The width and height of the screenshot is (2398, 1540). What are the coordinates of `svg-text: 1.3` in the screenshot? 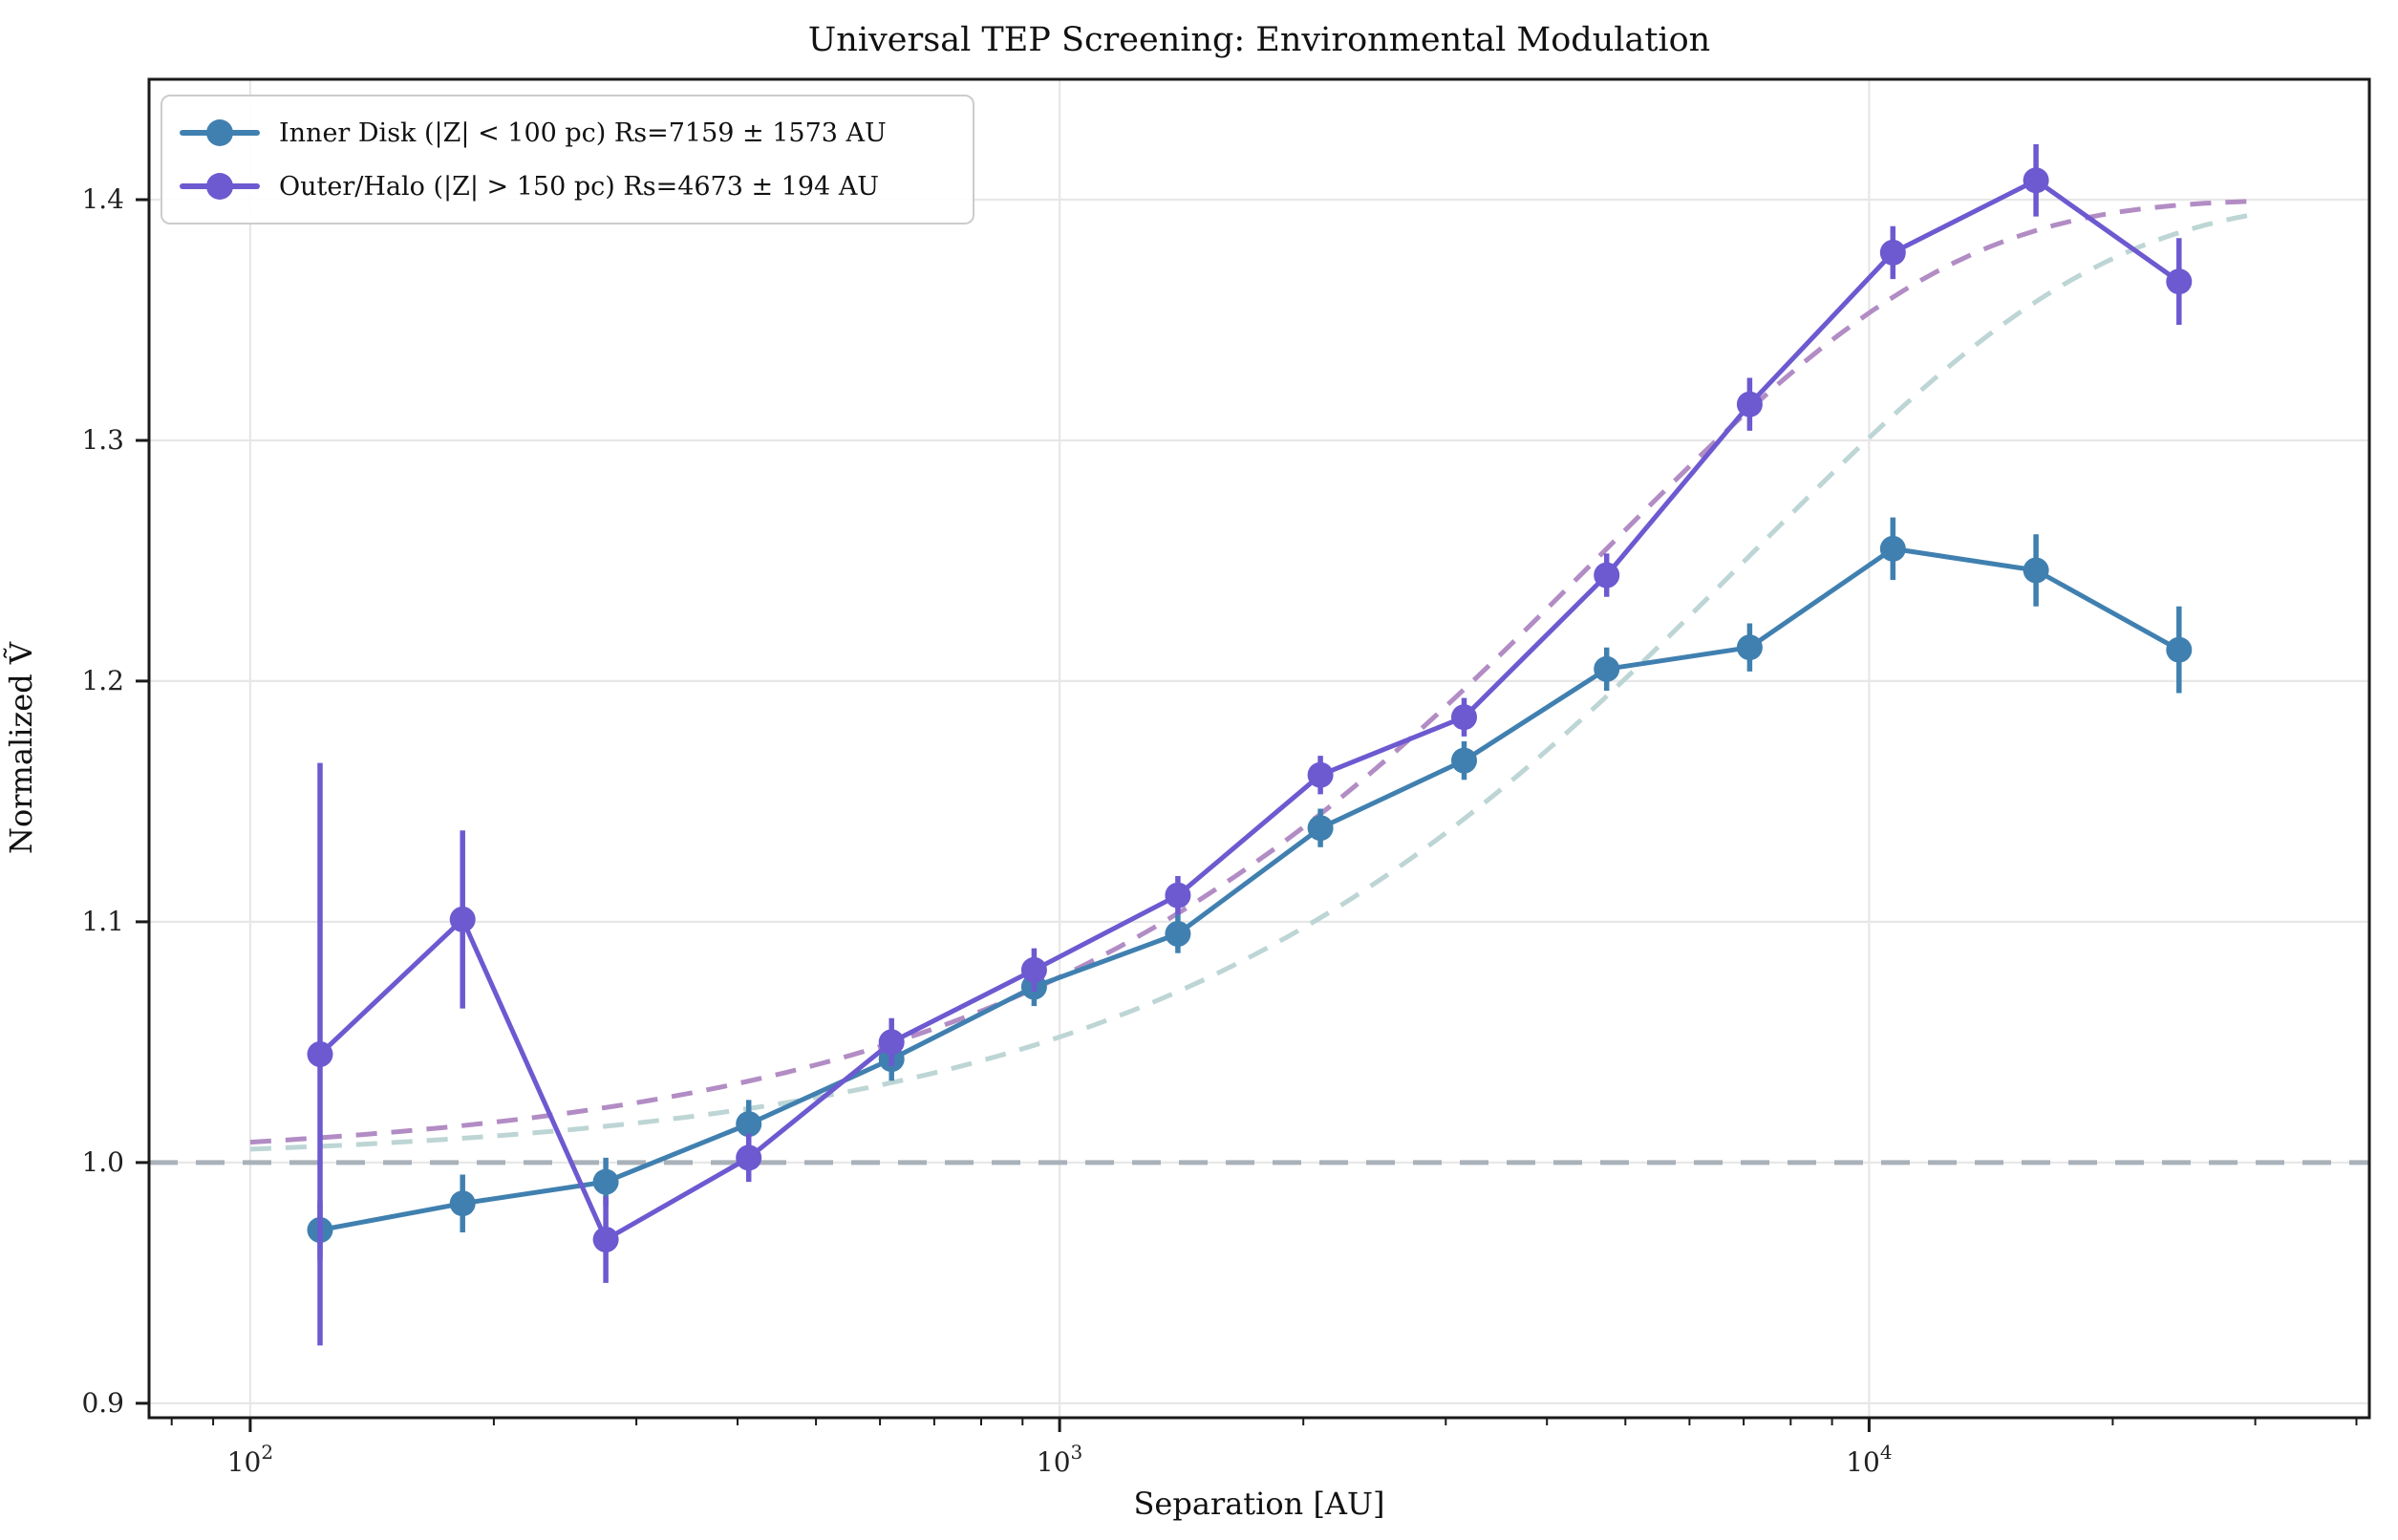 It's located at (102, 440).